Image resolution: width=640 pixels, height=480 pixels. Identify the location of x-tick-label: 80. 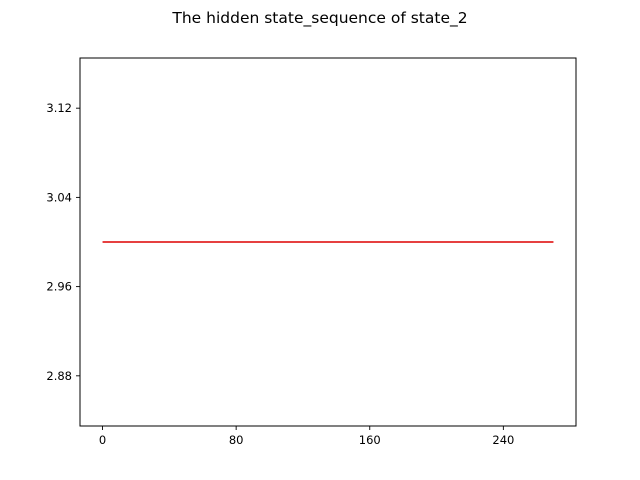
(236, 440).